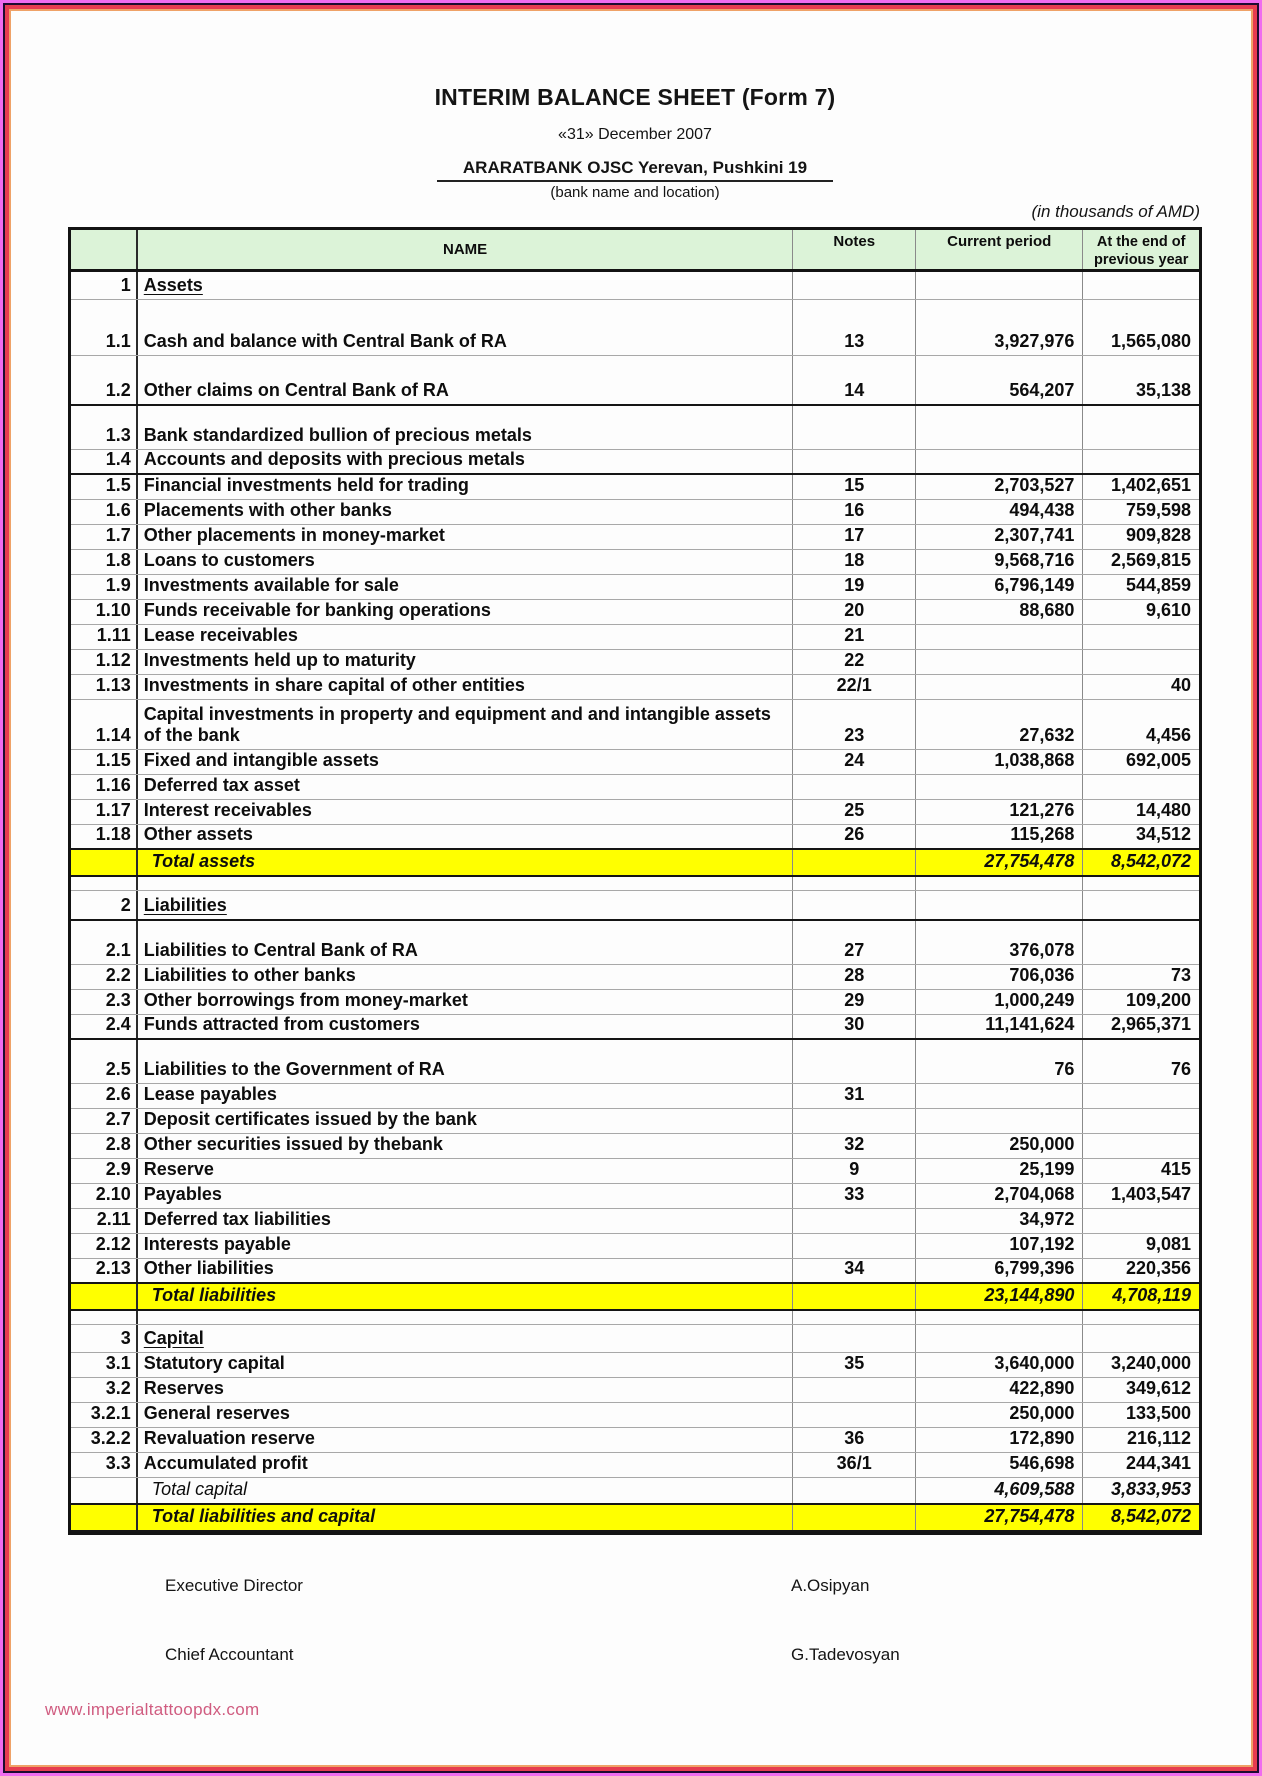  What do you see at coordinates (853, 537) in the screenshot?
I see `row-notes-cell: 17` at bounding box center [853, 537].